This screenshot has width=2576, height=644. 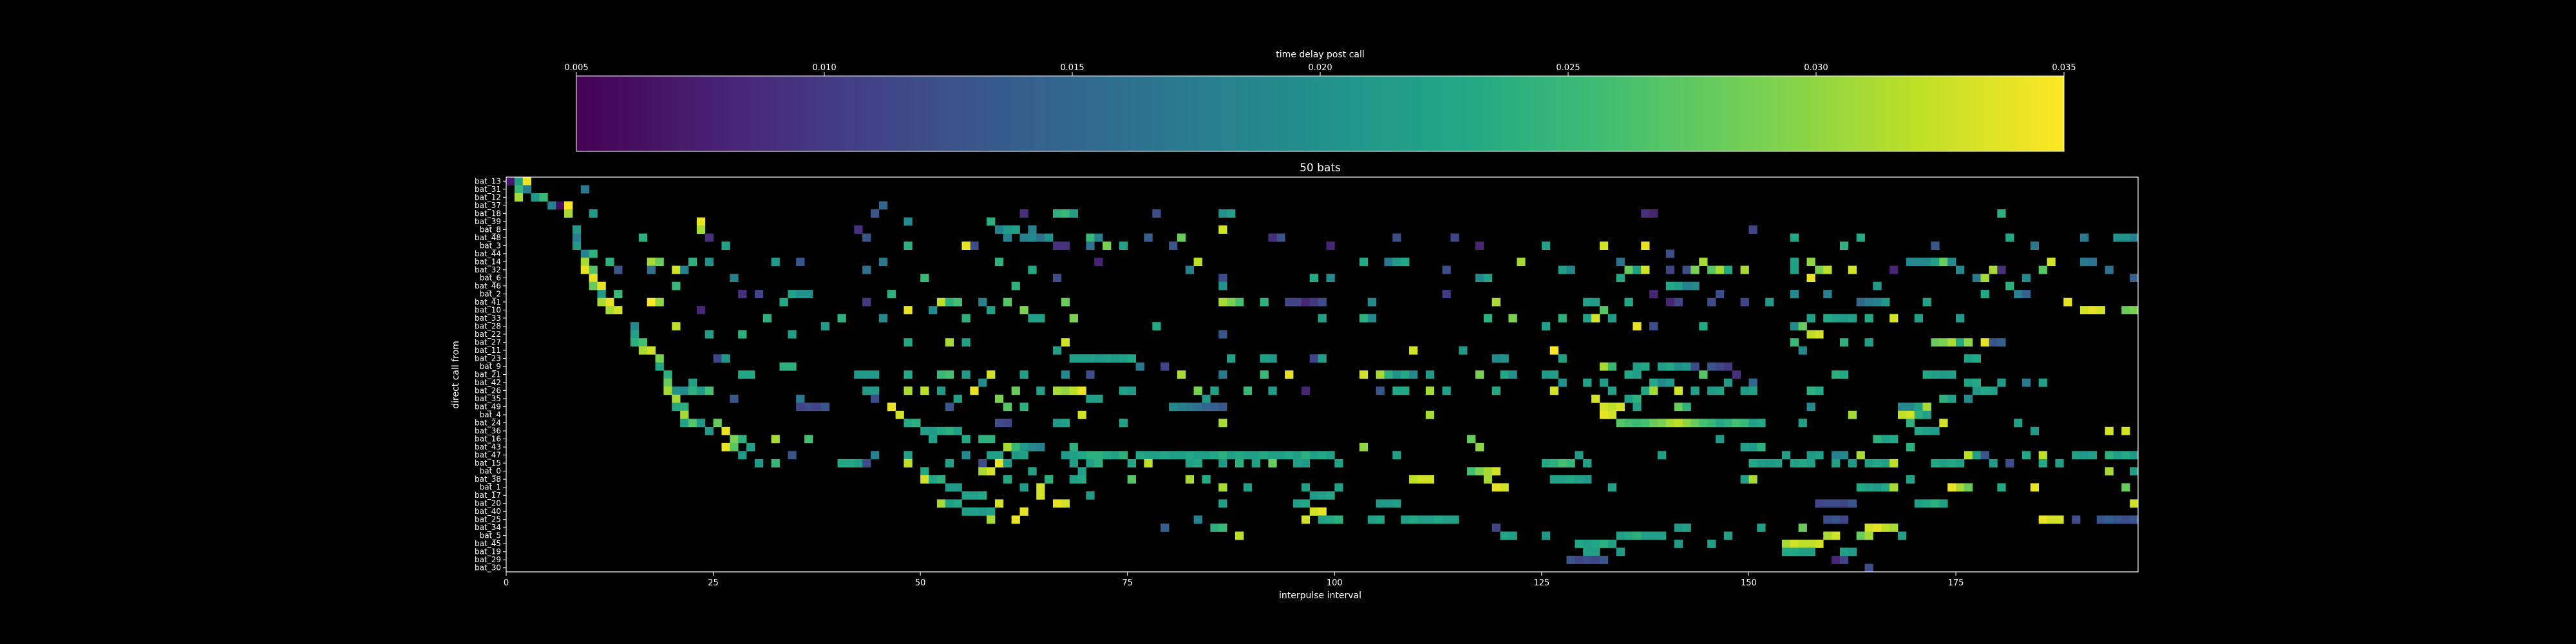 I want to click on colorbar-tick-label: 0.010, so click(x=824, y=68).